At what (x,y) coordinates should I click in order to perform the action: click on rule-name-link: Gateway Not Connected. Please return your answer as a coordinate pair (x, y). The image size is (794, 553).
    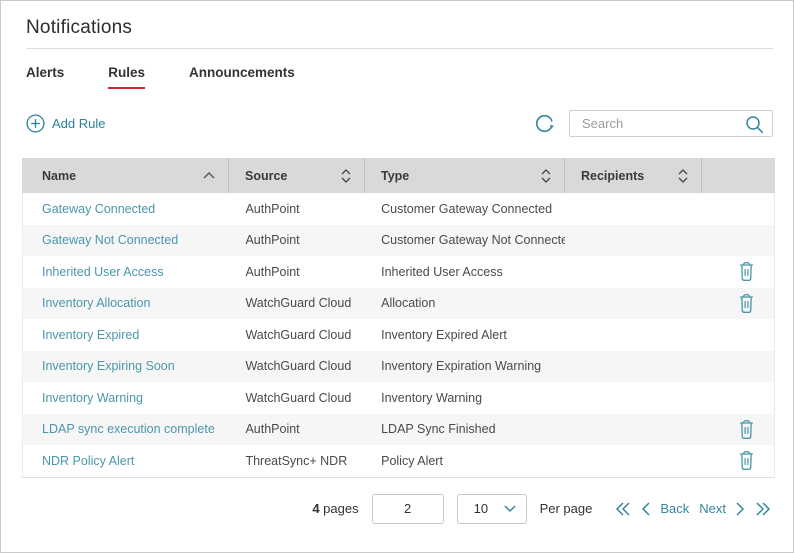
    Looking at the image, I should click on (110, 240).